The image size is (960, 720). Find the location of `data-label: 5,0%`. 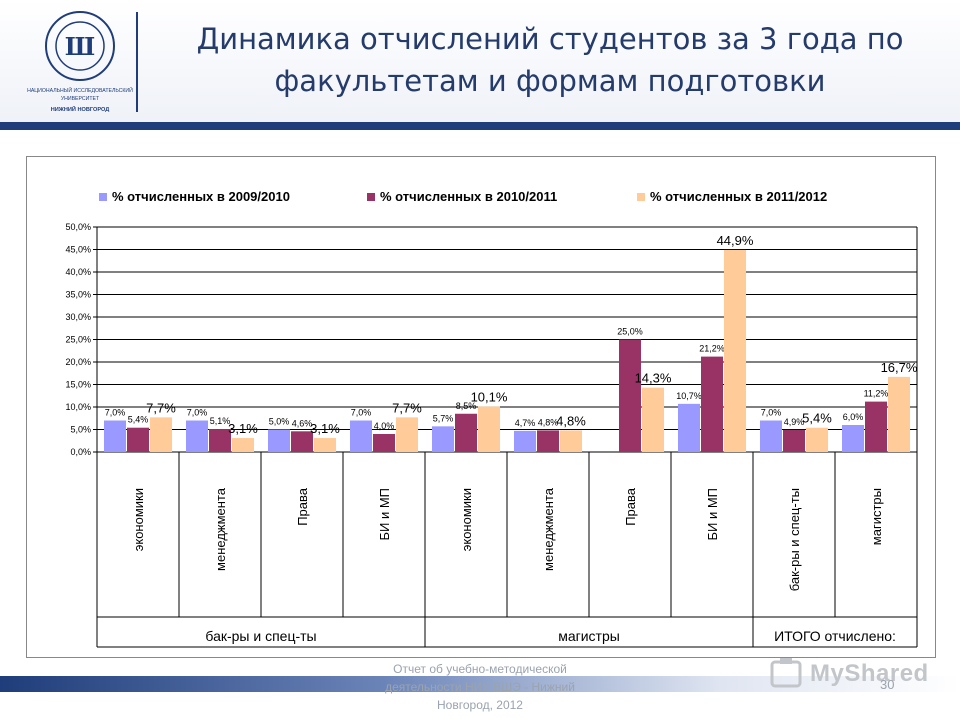

data-label: 5,0% is located at coordinates (279, 422).